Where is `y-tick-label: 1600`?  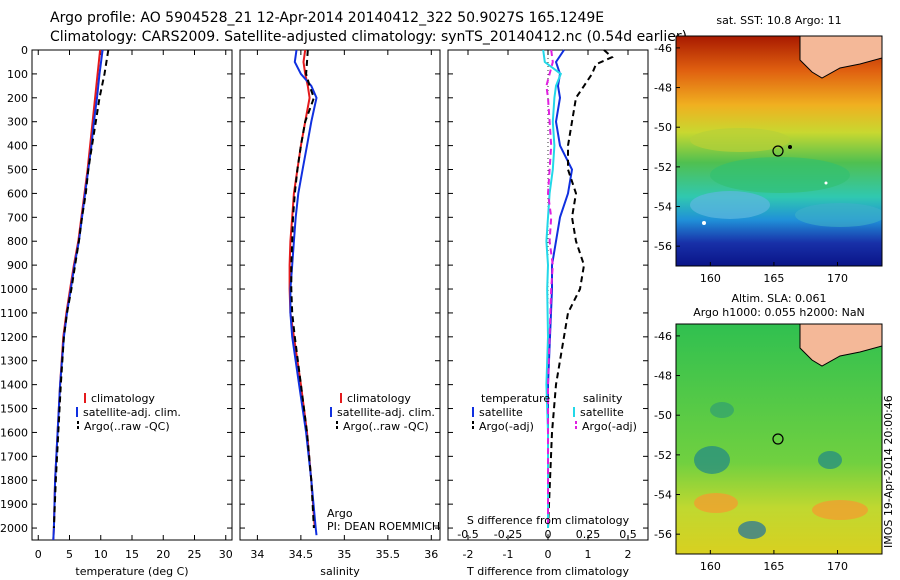 y-tick-label: 1600 is located at coordinates (14, 432).